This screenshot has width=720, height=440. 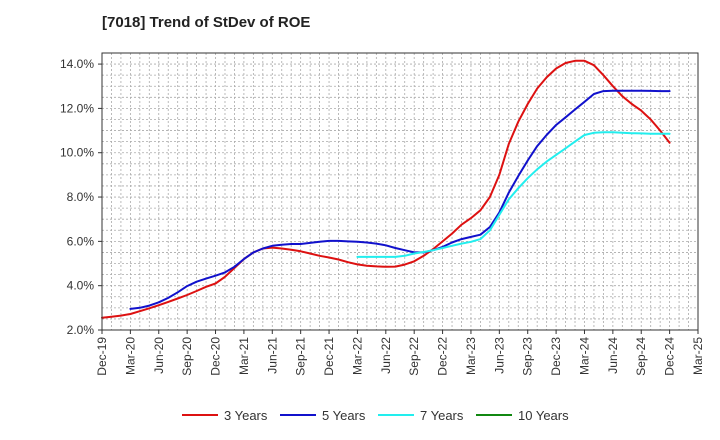 What do you see at coordinates (206, 22) in the screenshot?
I see `chart-title: [7018] Trend of StDev of ROE` at bounding box center [206, 22].